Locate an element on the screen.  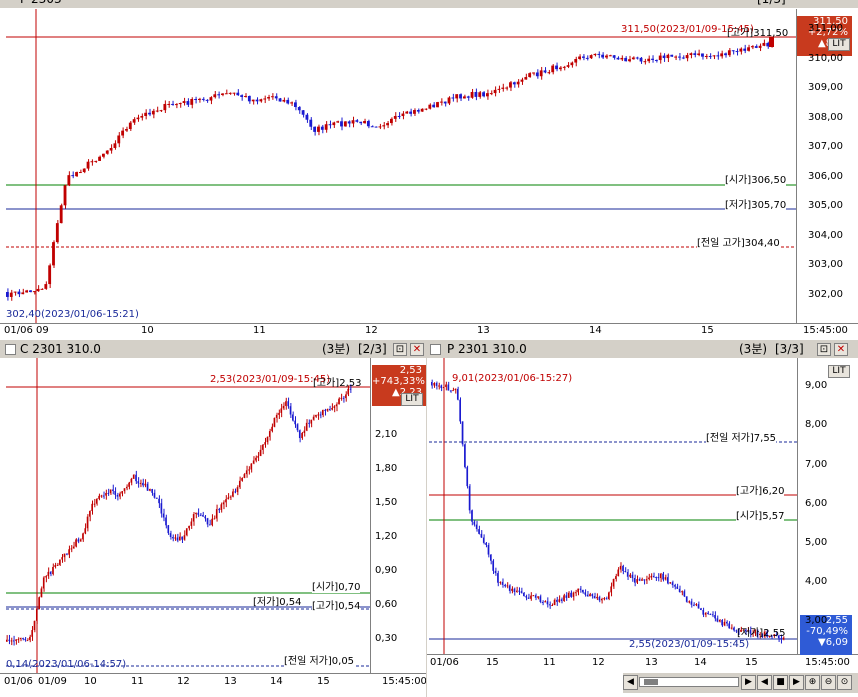
left-titlebar: C 2301 310.0 (3분) [2/3] ⊡ ✕ is located at coordinates (213, 349).